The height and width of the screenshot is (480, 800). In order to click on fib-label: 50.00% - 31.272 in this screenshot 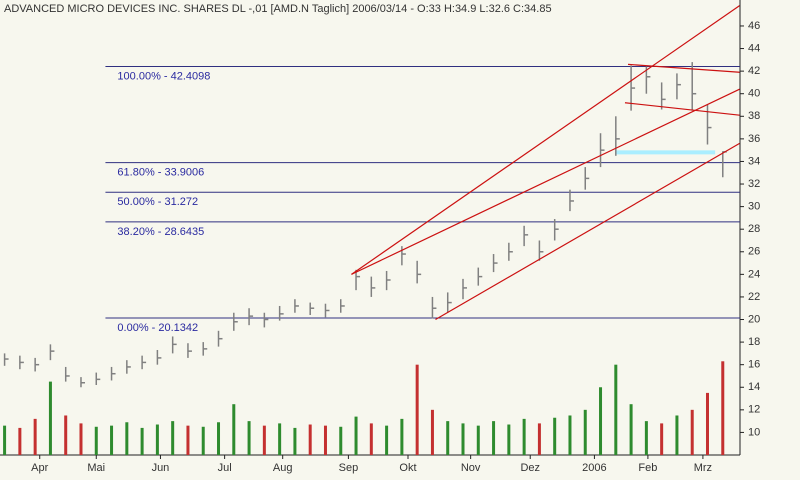, I will do `click(157, 202)`.